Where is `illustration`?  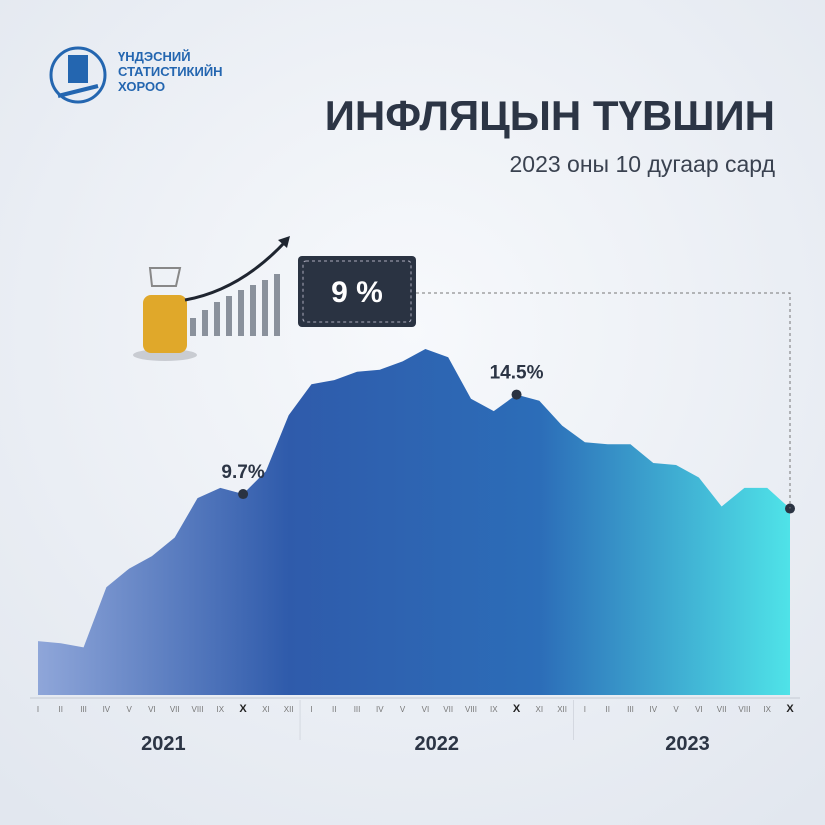 illustration is located at coordinates (274, 298).